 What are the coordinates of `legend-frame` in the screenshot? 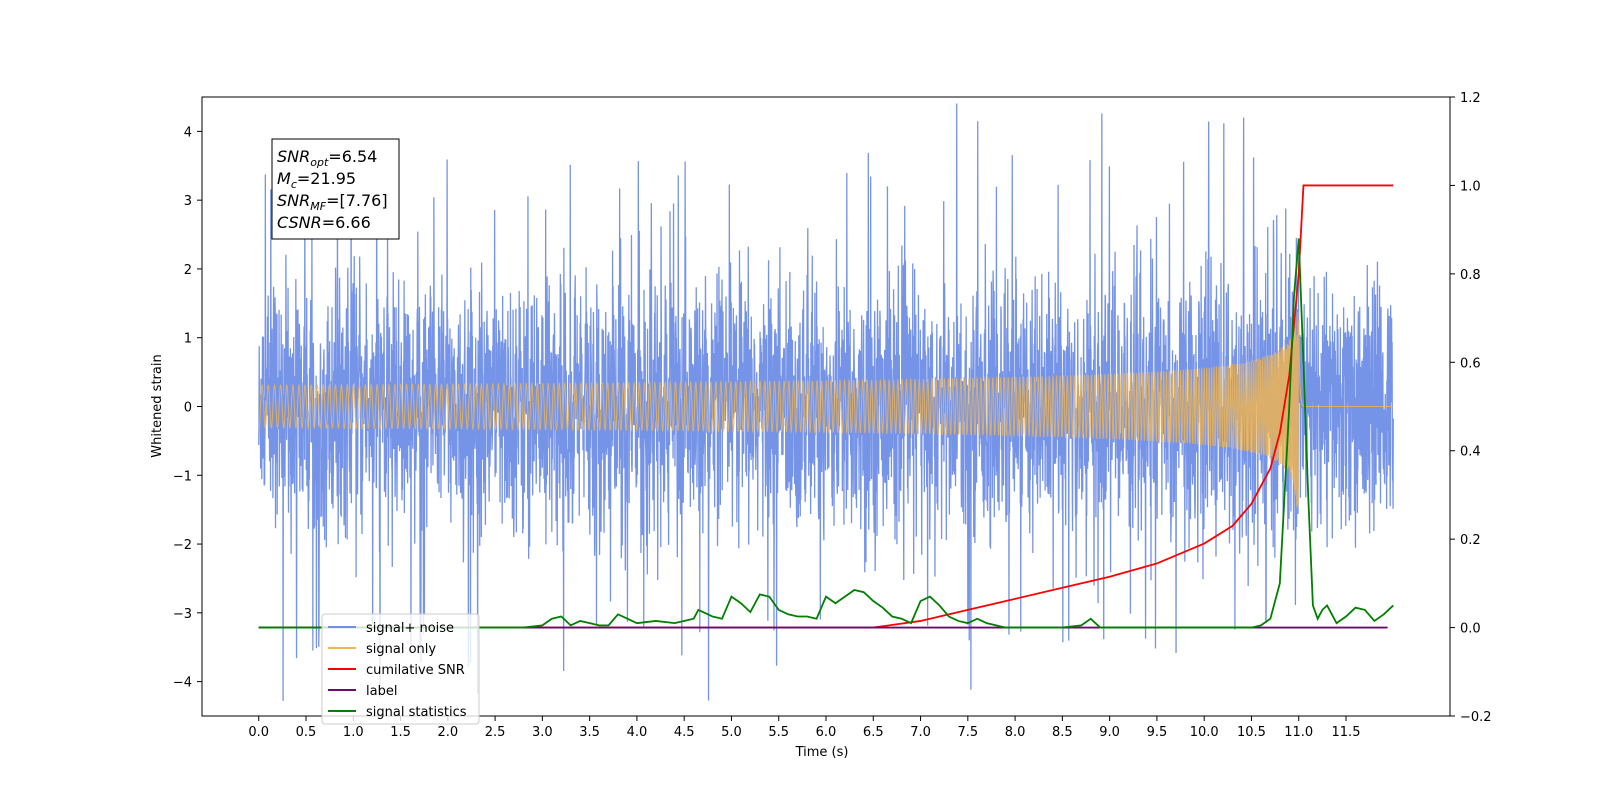 It's located at (400, 669).